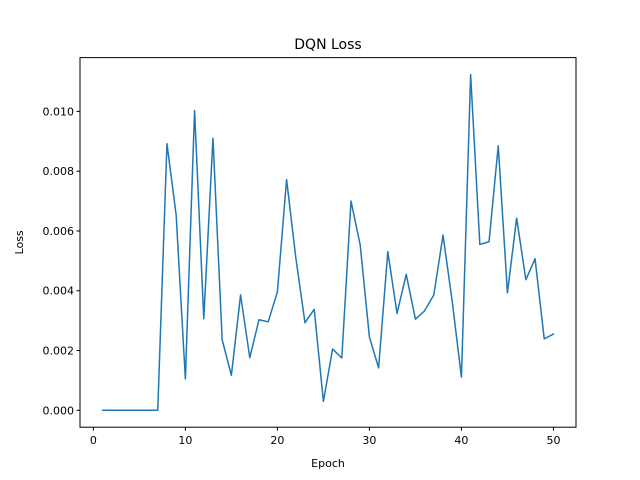  Describe the element at coordinates (19, 242) in the screenshot. I see `y-axis-label: Loss` at that location.